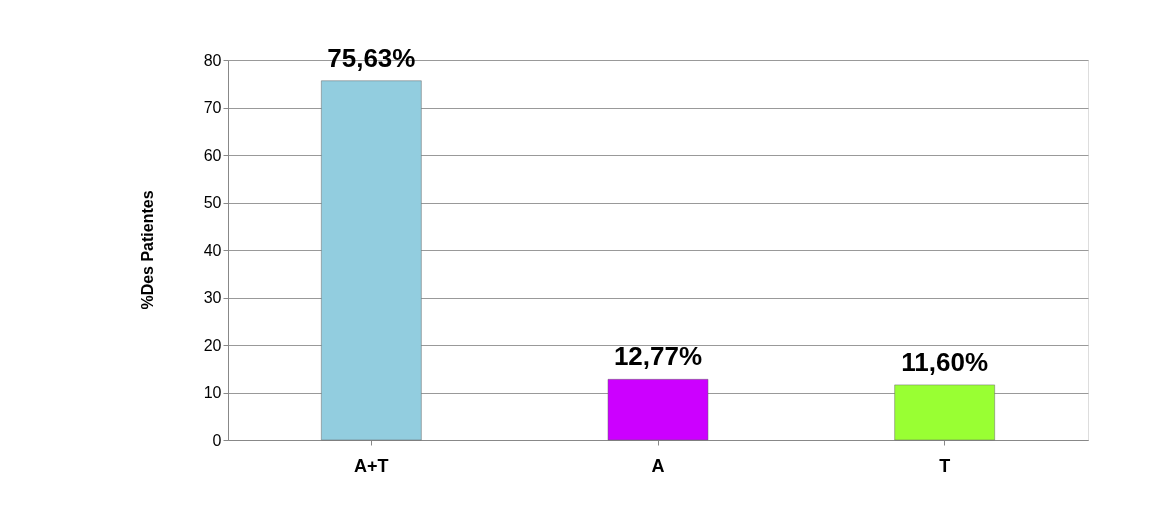  I want to click on y-tick-label: 70, so click(212, 107).